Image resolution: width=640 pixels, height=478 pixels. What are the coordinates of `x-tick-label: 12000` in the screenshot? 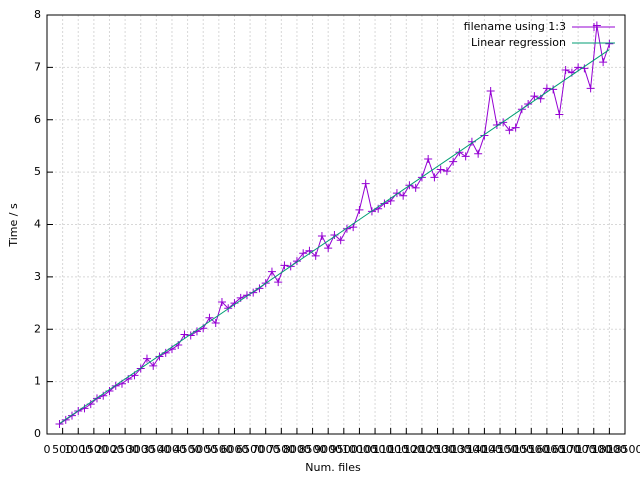 It's located at (421, 449).